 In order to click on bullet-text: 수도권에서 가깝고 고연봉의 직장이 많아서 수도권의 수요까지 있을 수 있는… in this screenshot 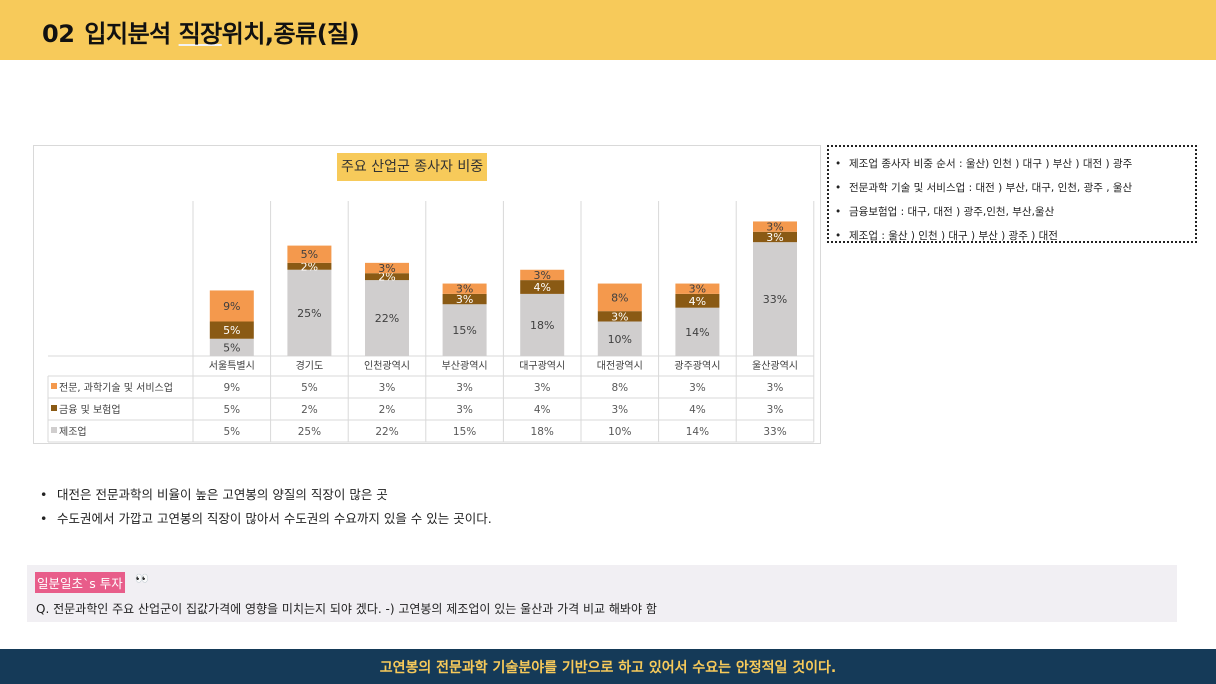, I will do `click(274, 518)`.